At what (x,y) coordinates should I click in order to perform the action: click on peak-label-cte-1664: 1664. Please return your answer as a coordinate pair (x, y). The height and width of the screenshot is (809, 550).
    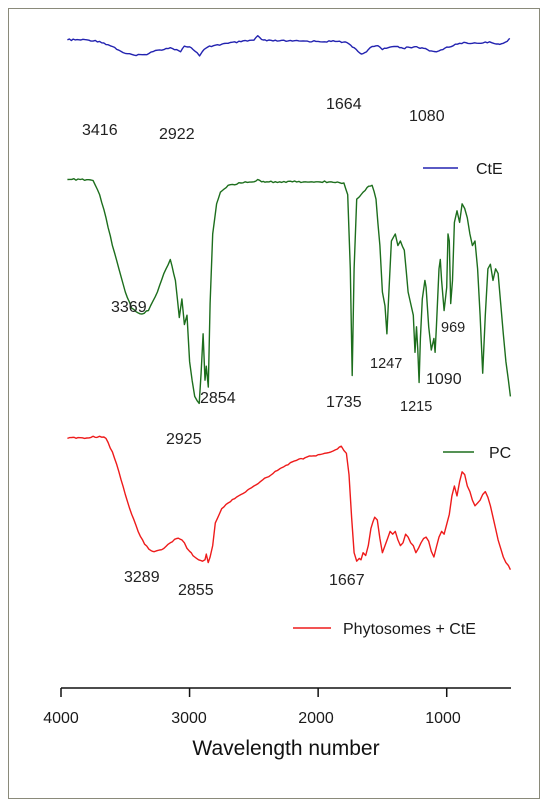
    Looking at the image, I should click on (344, 104).